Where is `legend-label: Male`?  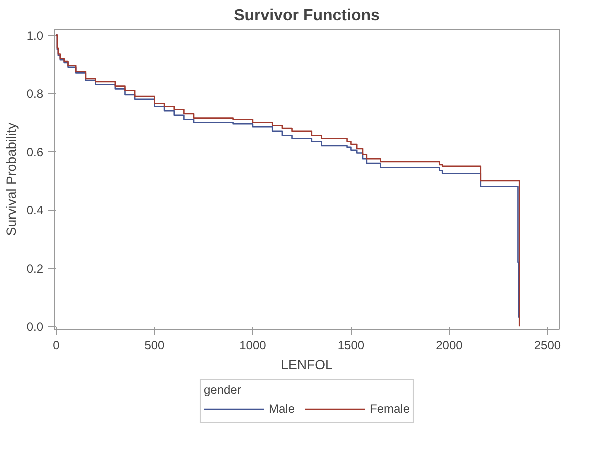 legend-label: Male is located at coordinates (281, 409).